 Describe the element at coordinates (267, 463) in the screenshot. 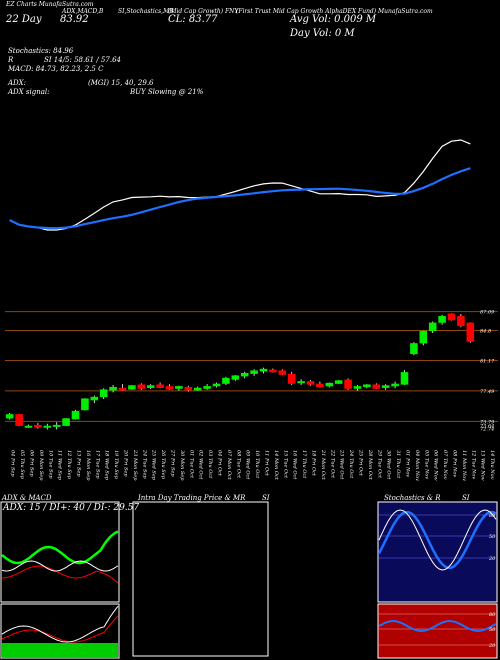

I see `date-label: 11 Fri Oct` at that location.